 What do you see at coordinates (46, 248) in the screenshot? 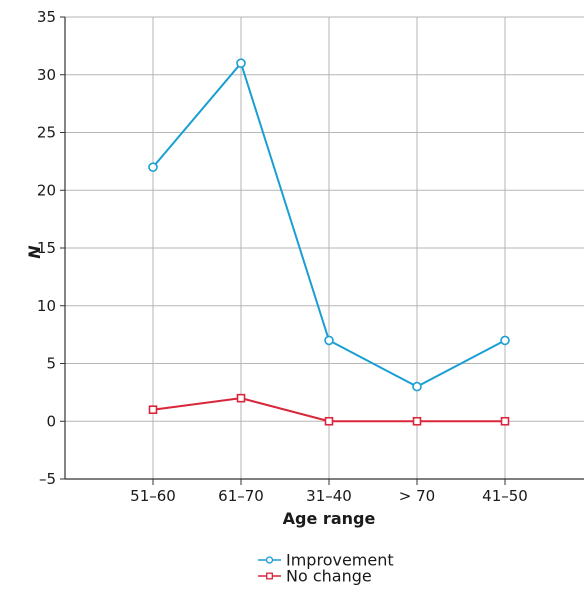
I see `y-tick-label: 15` at bounding box center [46, 248].